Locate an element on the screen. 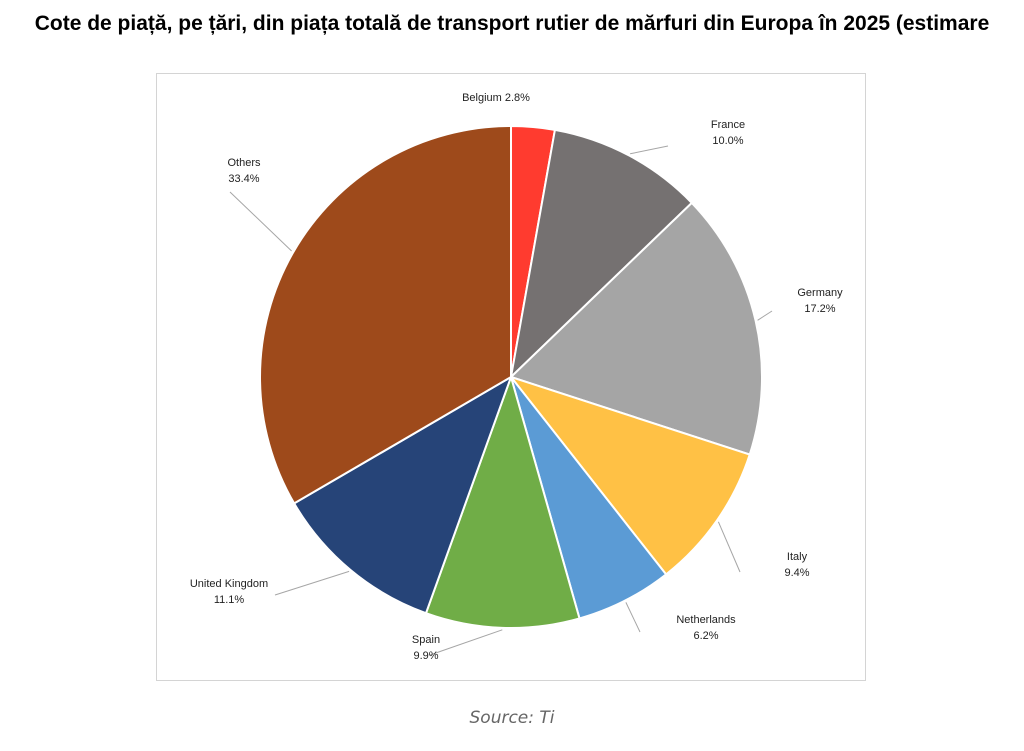 The width and height of the screenshot is (1024, 751). slice-others is located at coordinates (385, 314).